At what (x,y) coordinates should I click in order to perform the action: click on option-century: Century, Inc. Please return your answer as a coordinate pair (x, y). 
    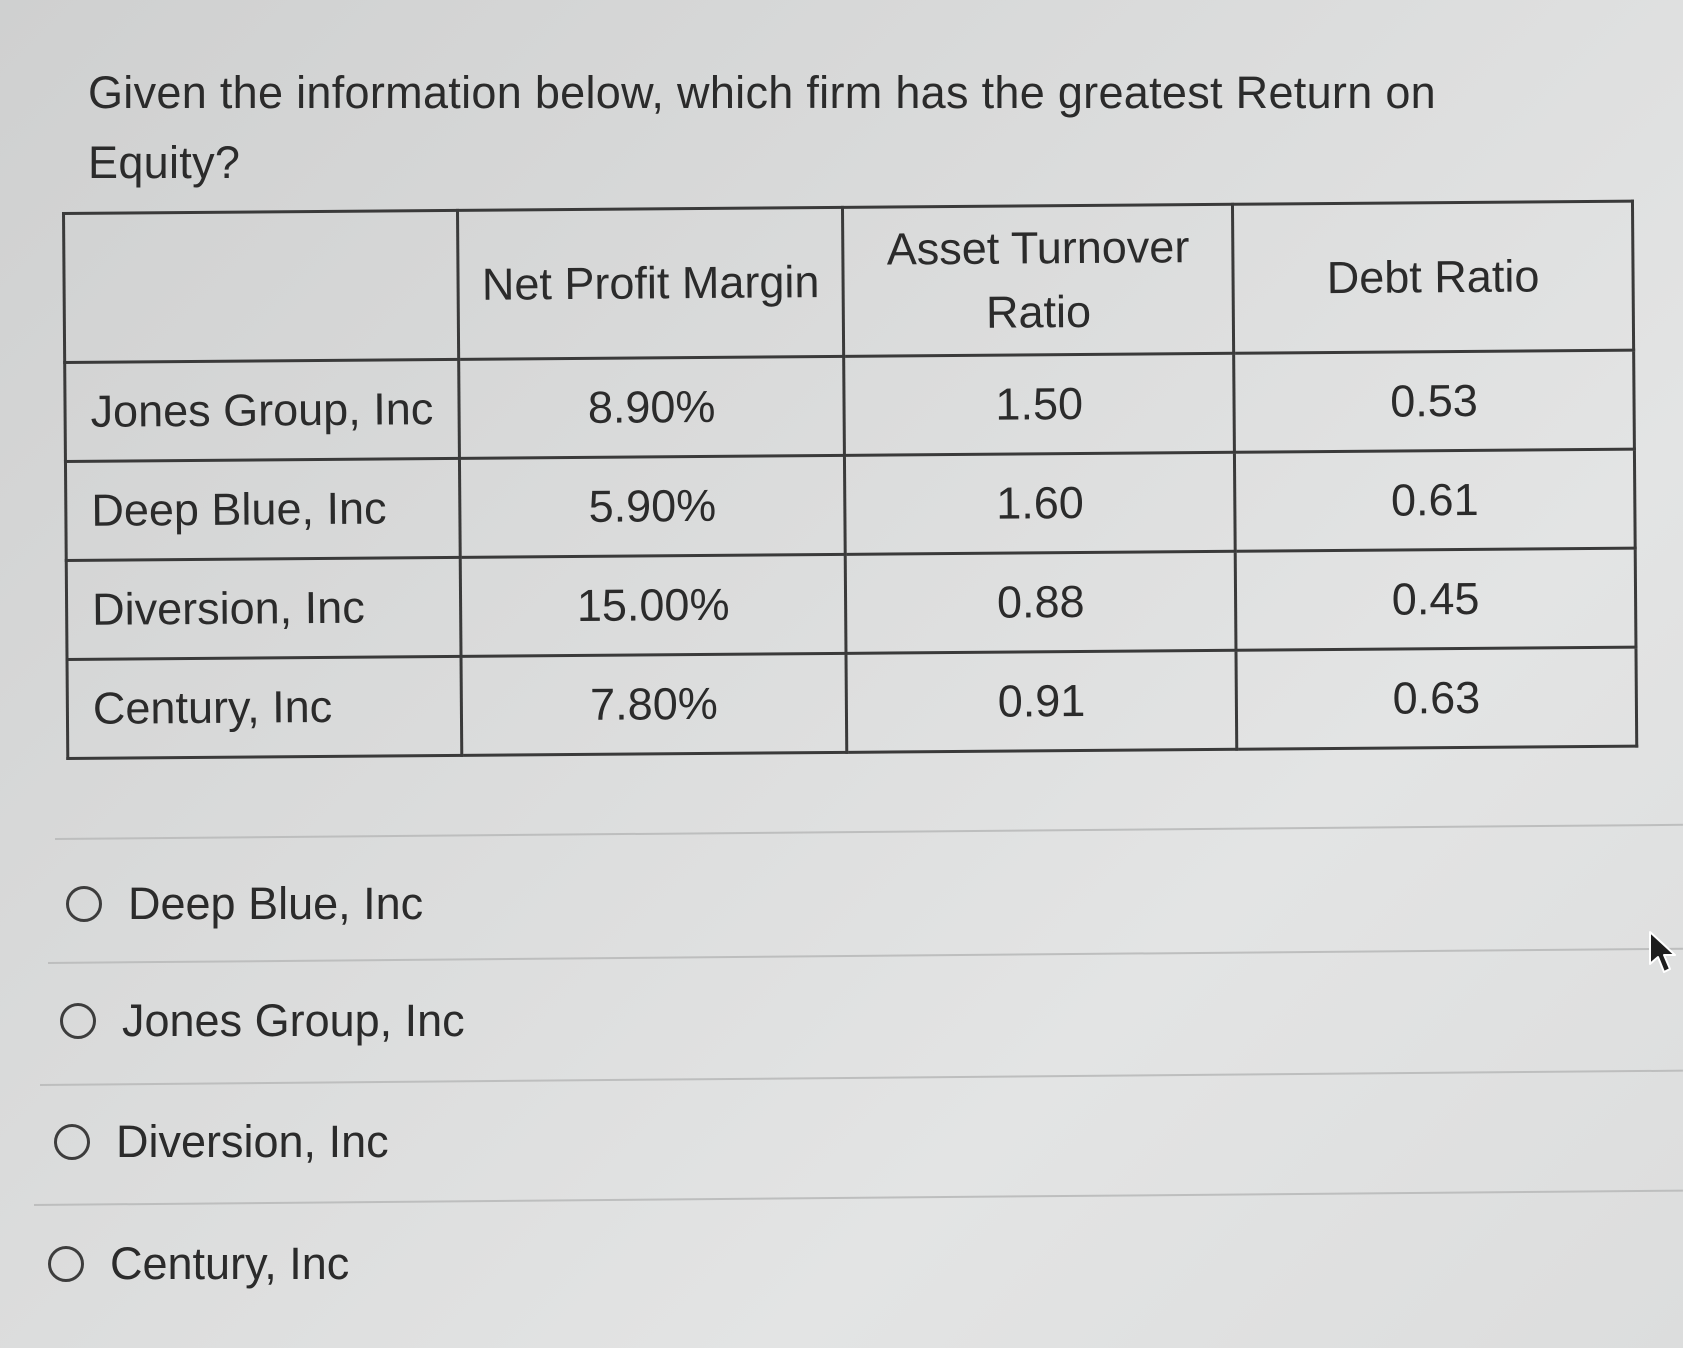
    Looking at the image, I should click on (198, 1264).